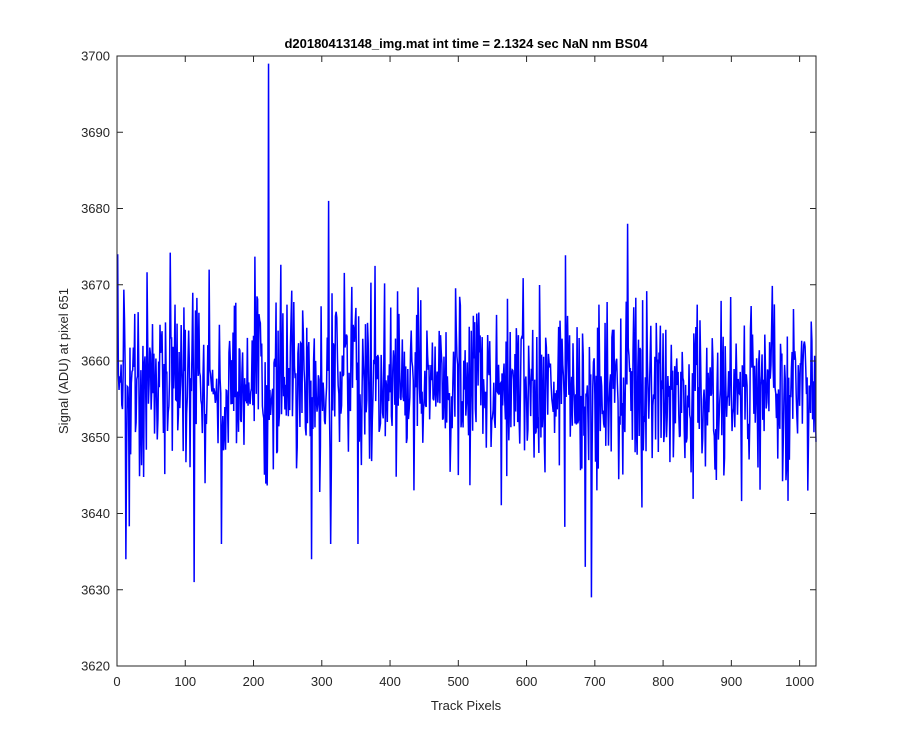 Image resolution: width=900 pixels, height=750 pixels. I want to click on x-tick-label: 200, so click(254, 681).